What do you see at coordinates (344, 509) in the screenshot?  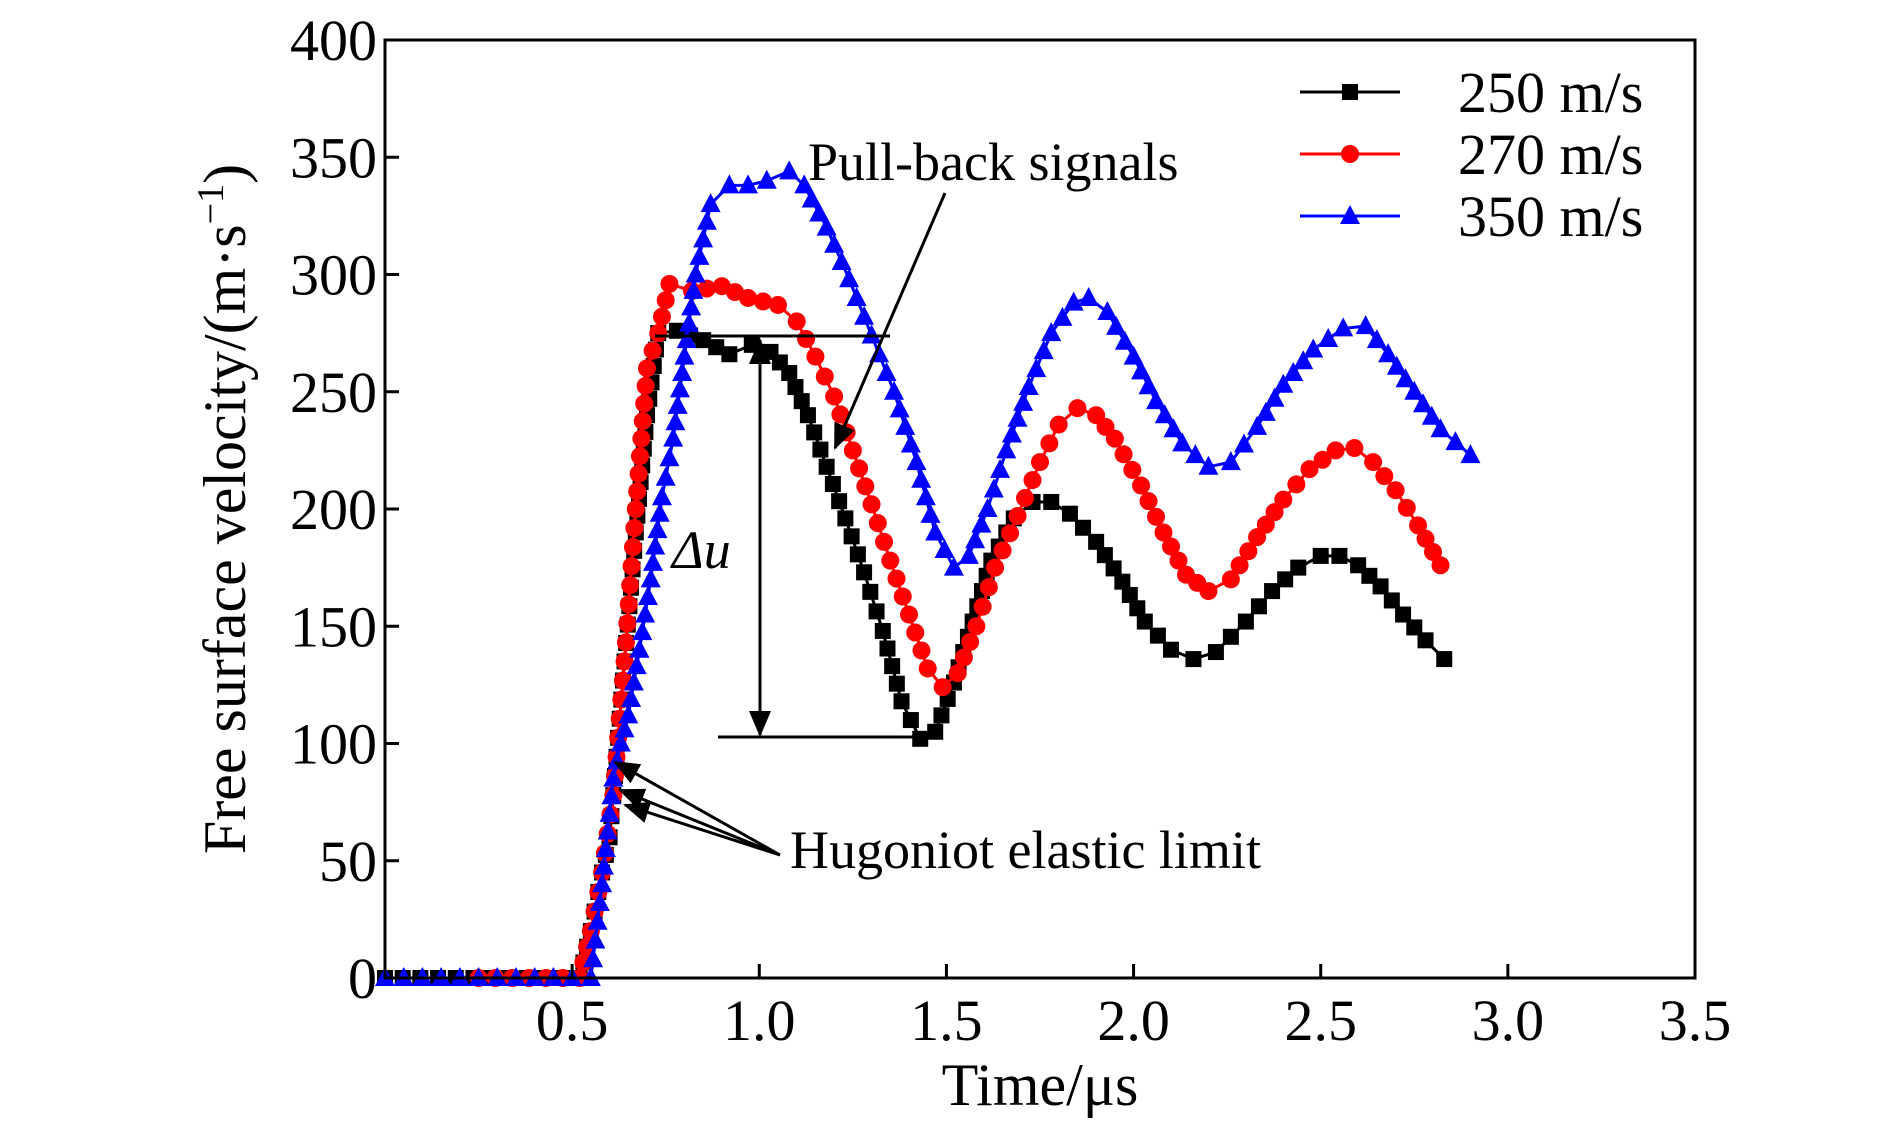 I see `y-axis: 0 50 100 150 200 250 300 350 400` at bounding box center [344, 509].